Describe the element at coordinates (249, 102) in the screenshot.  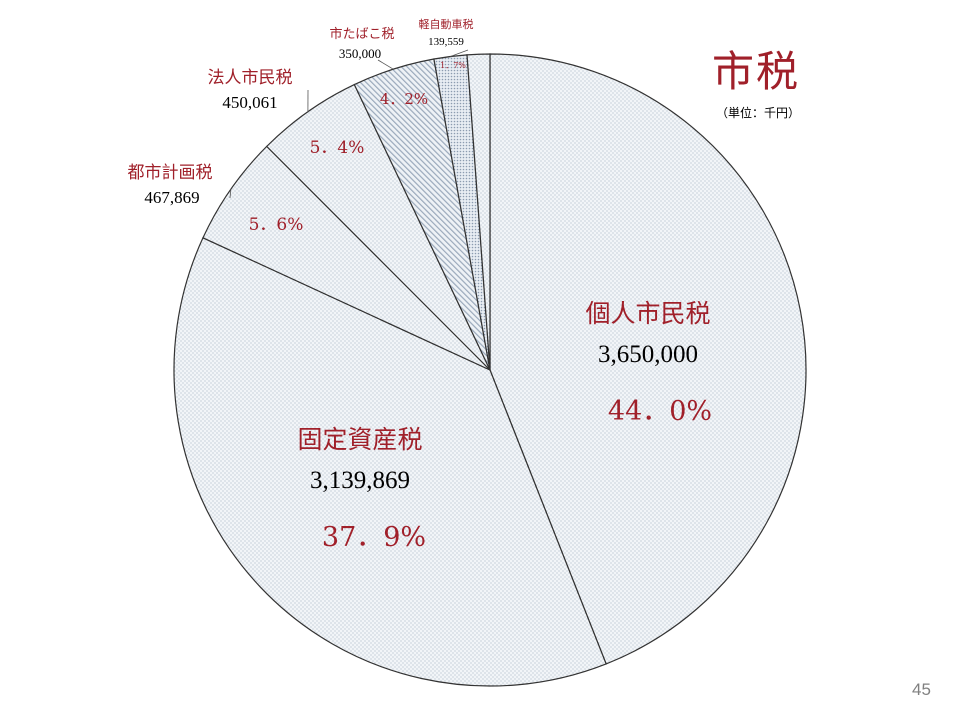
I see `slice-value-label: 450,061` at that location.